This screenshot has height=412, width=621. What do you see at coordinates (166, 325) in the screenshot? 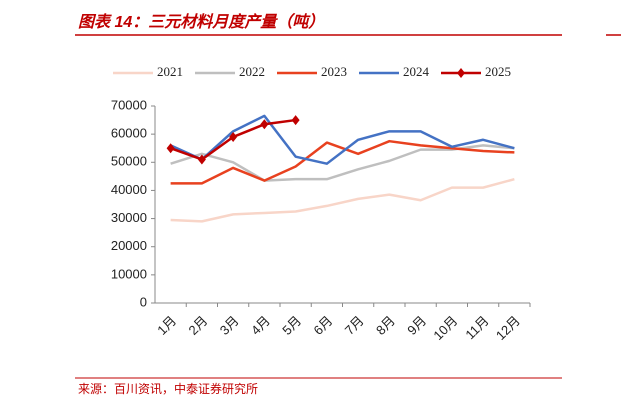
I see `x-tick-label: 1月` at bounding box center [166, 325].